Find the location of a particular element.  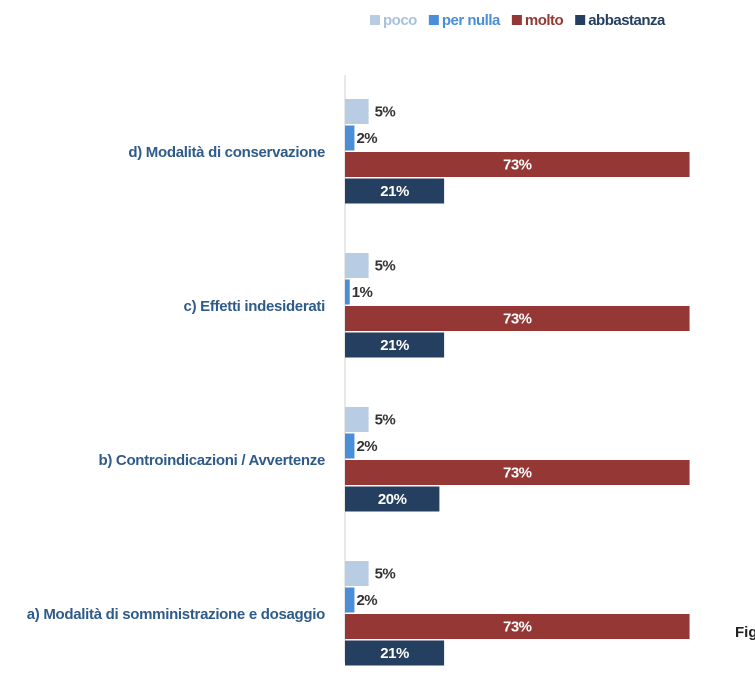

value-label: 1% is located at coordinates (362, 292).